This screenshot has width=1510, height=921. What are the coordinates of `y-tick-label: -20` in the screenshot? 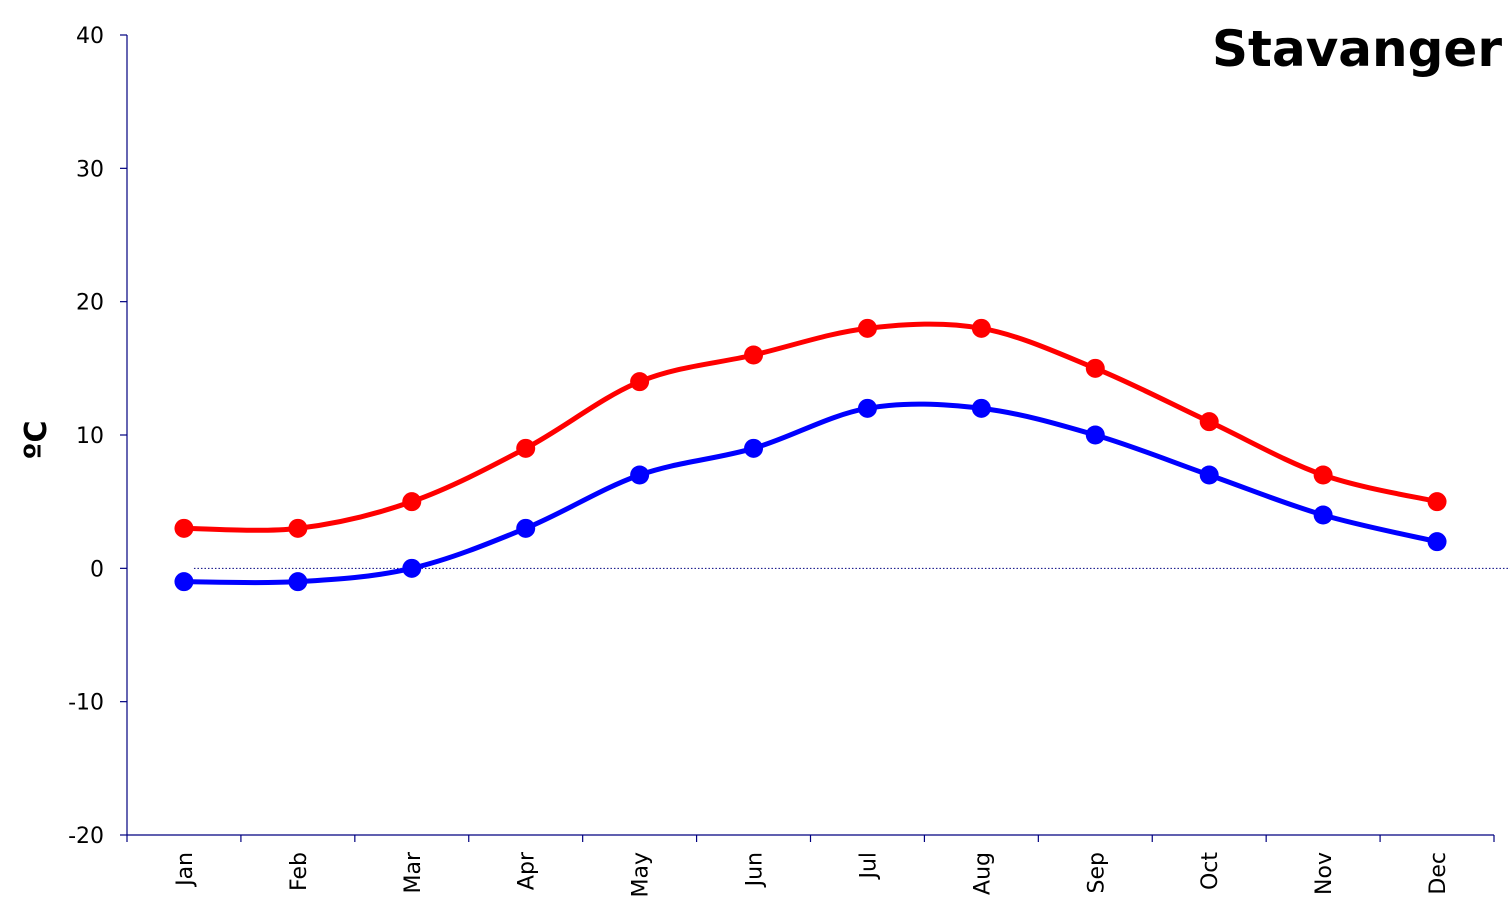 It's located at (86, 836).